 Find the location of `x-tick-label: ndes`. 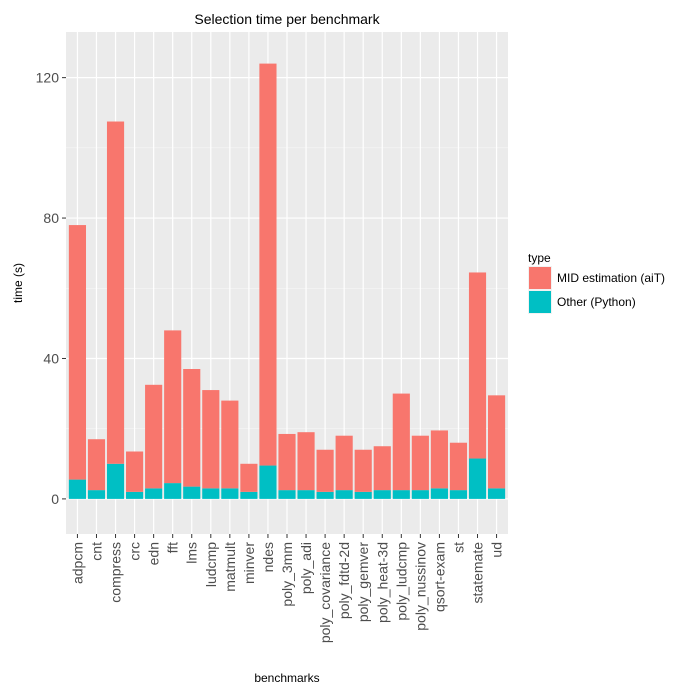

x-tick-label: ndes is located at coordinates (268, 557).